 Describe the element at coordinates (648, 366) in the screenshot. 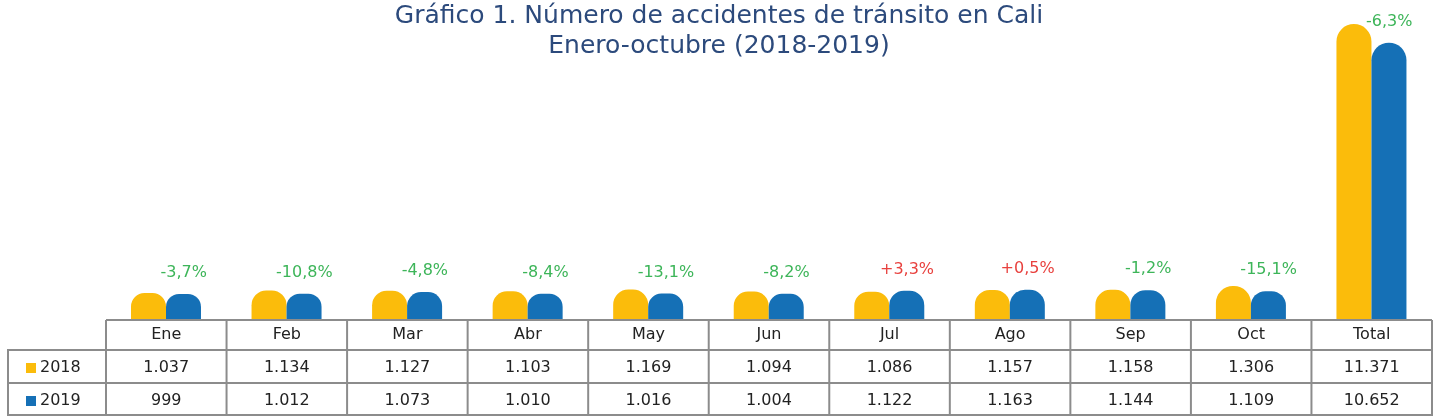

I see `data-label: 1.169` at that location.